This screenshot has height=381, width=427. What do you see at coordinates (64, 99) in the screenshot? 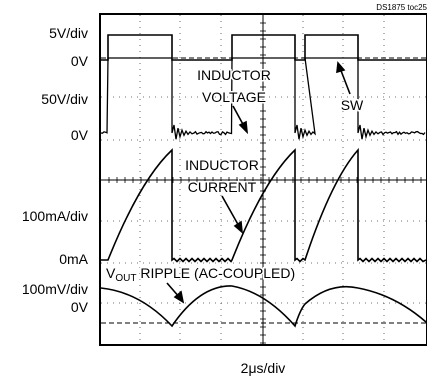
I see `ch2-scale-label: 50V/div` at bounding box center [64, 99].